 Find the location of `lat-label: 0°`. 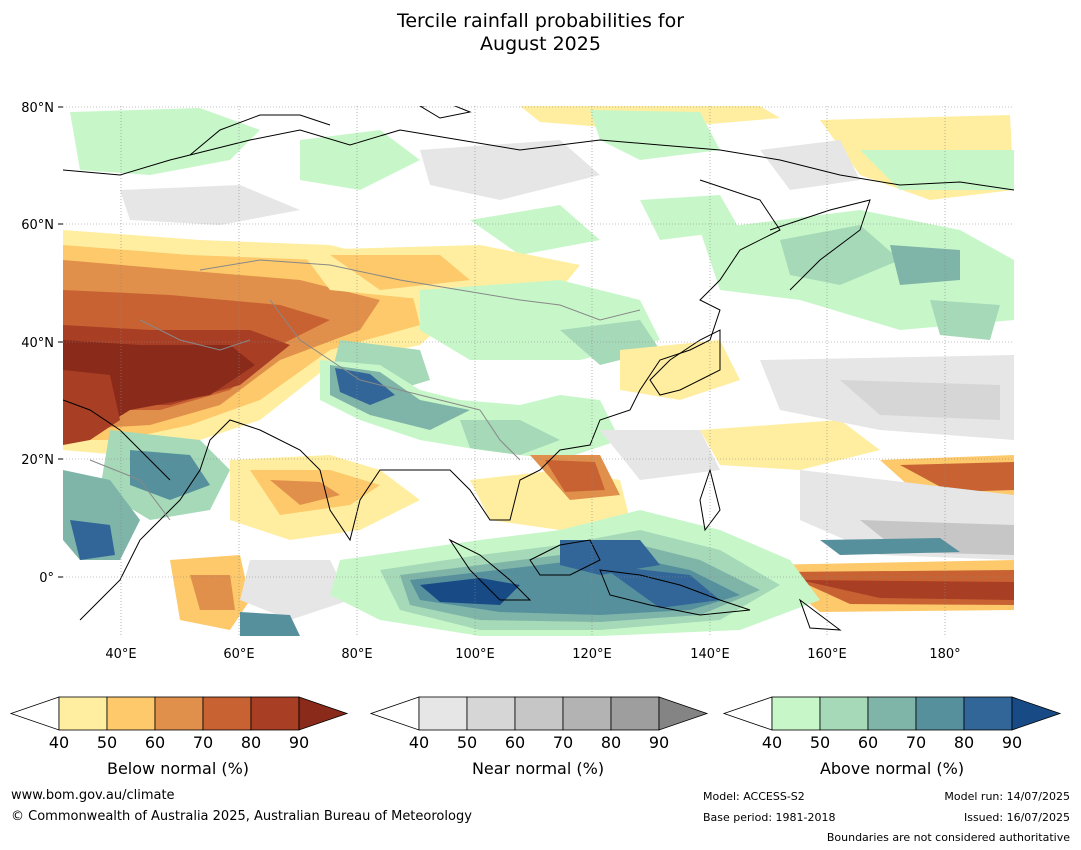

lat-label: 0° is located at coordinates (46, 578).